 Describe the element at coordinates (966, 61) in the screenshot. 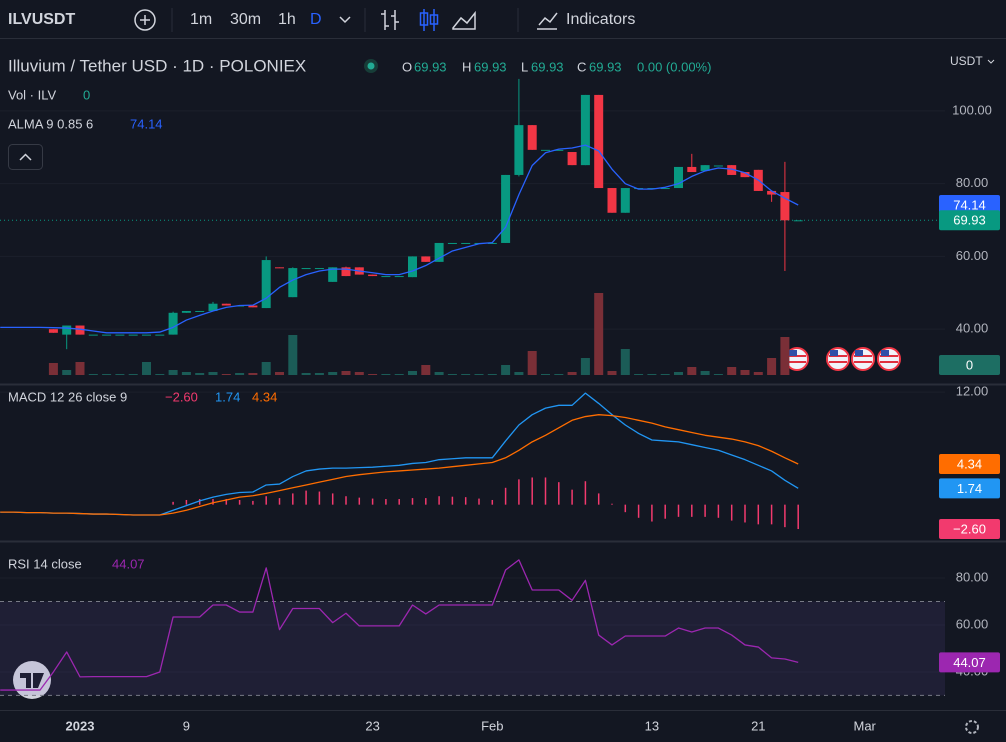

I see `currency: USDT` at that location.